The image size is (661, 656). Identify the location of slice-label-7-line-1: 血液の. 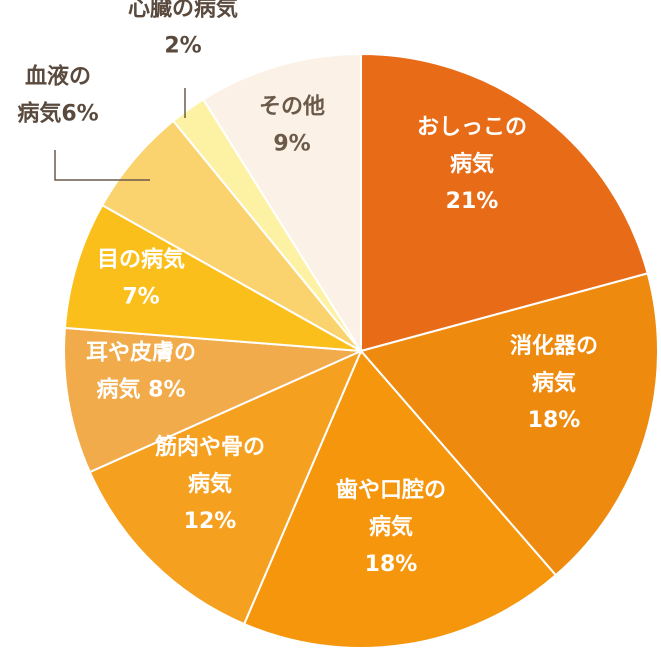
(58, 77).